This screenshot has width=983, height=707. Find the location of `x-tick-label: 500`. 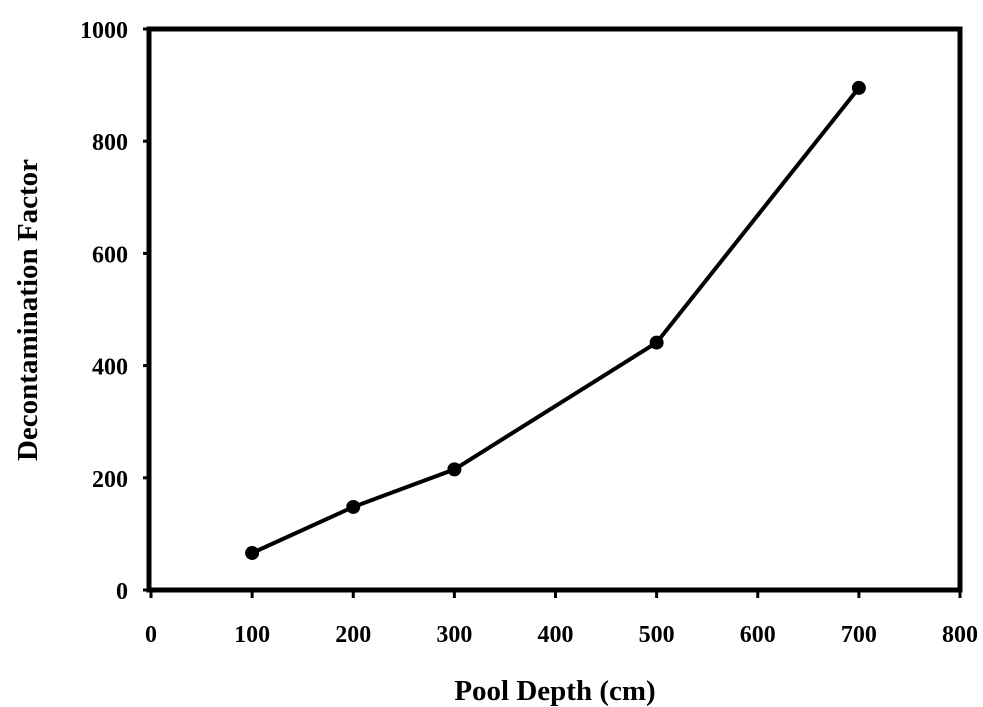

x-tick-label: 500 is located at coordinates (657, 635).